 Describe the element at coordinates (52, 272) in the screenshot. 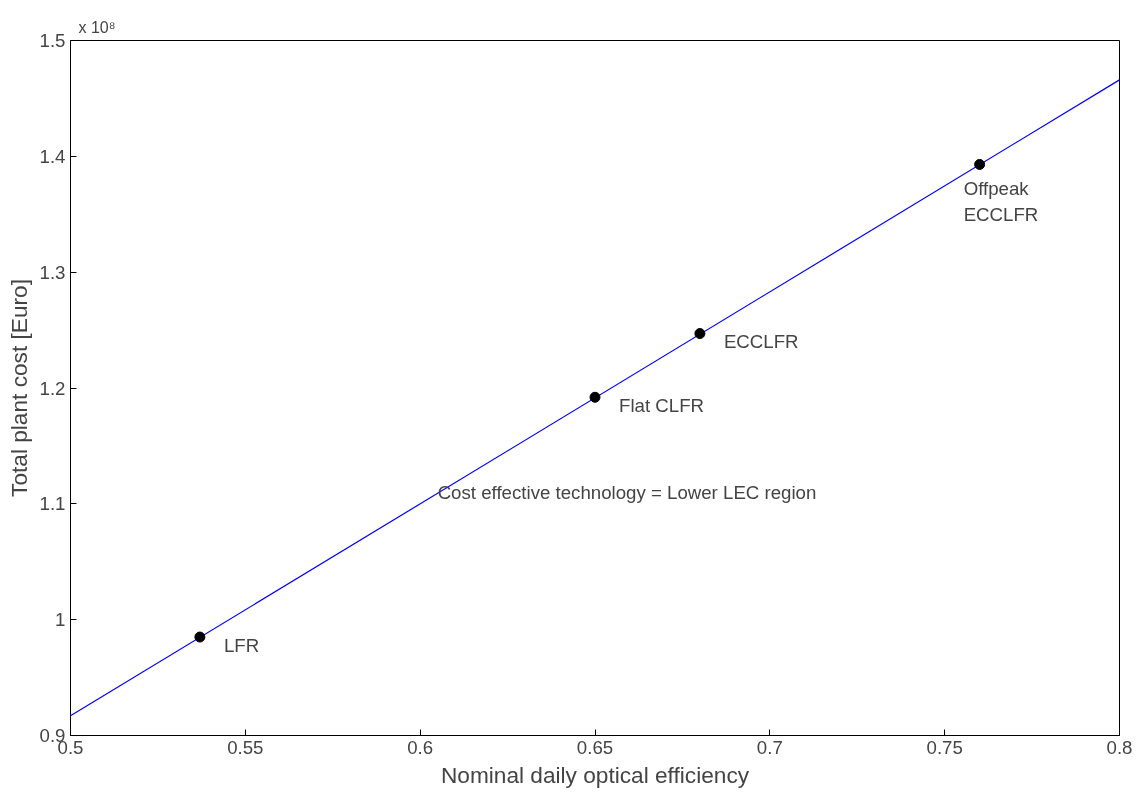

I see `y-tick-label: 1.3` at that location.